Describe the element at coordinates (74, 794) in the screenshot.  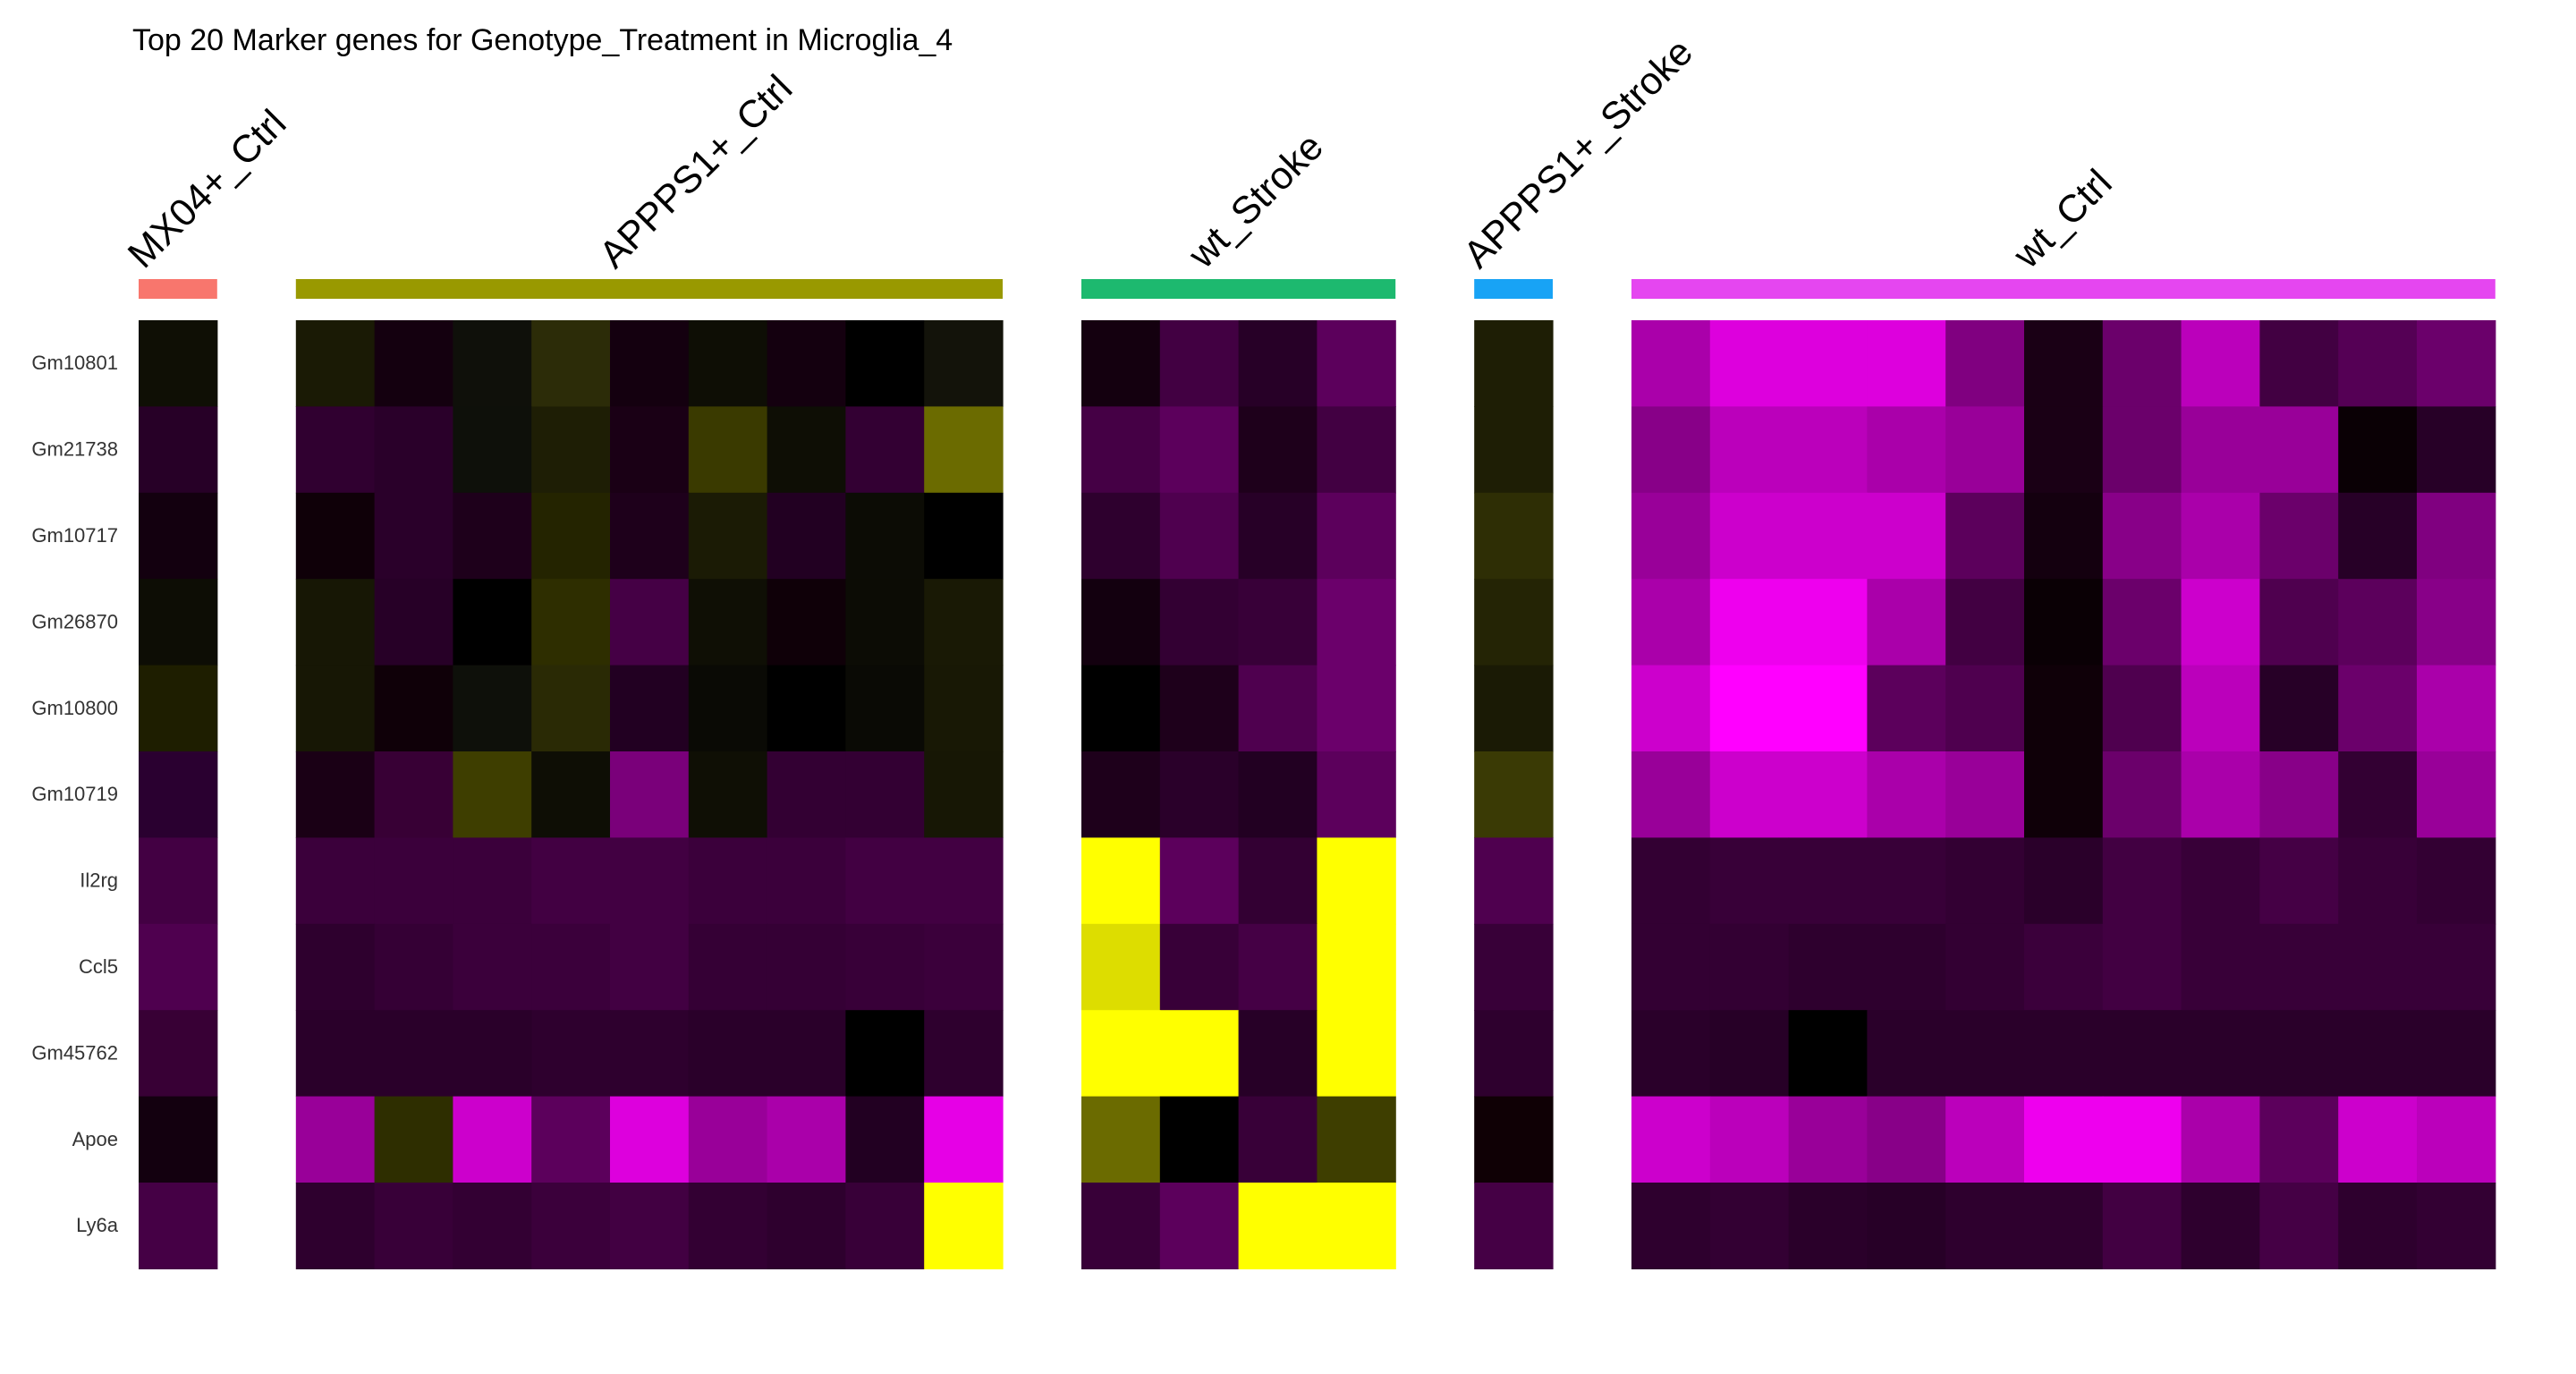
I see `gene-label: Gm10719` at that location.